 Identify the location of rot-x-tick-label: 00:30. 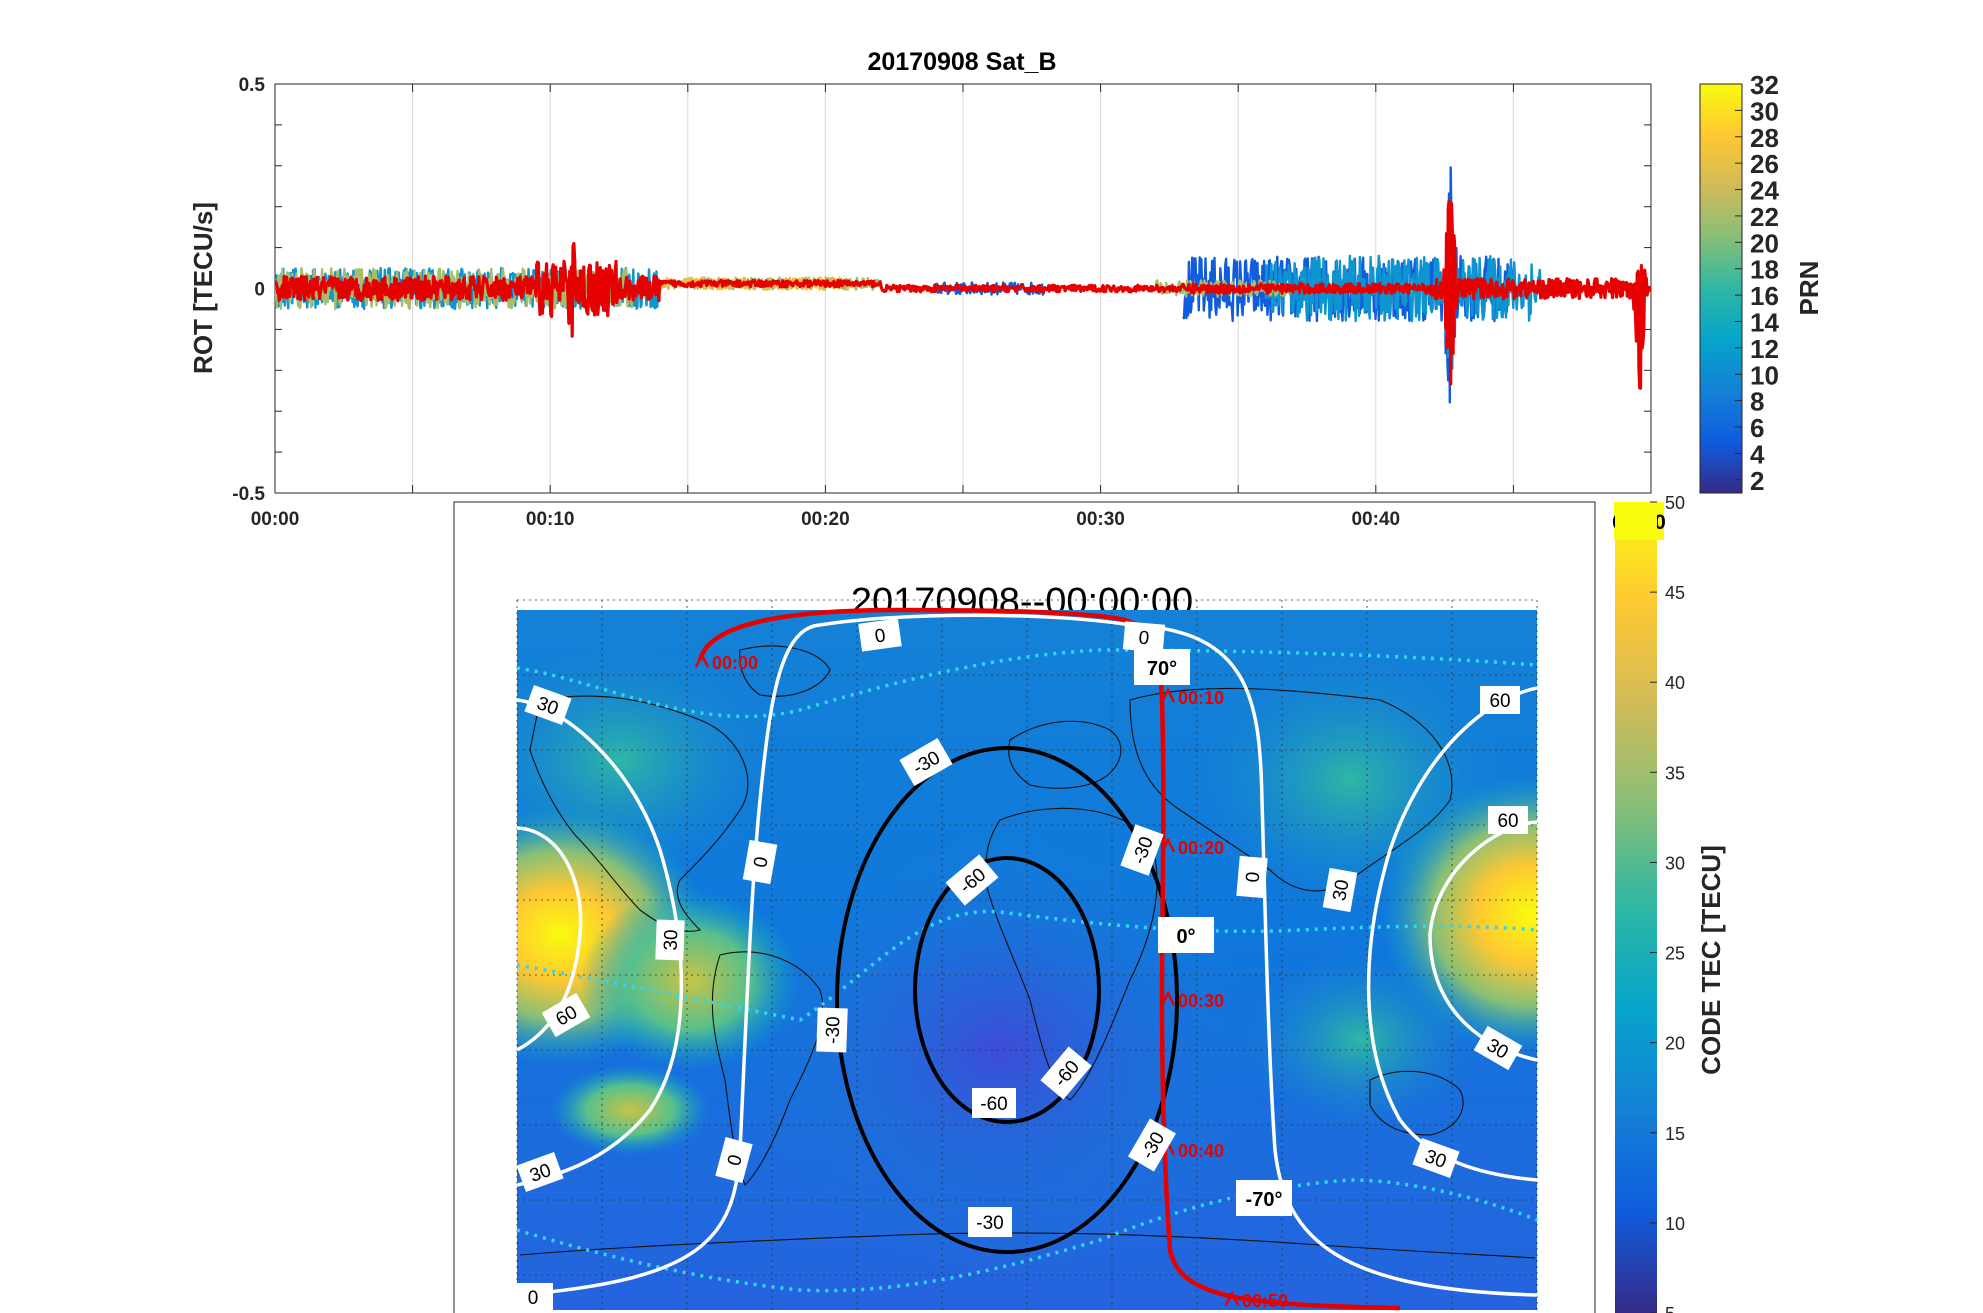
(1100, 519).